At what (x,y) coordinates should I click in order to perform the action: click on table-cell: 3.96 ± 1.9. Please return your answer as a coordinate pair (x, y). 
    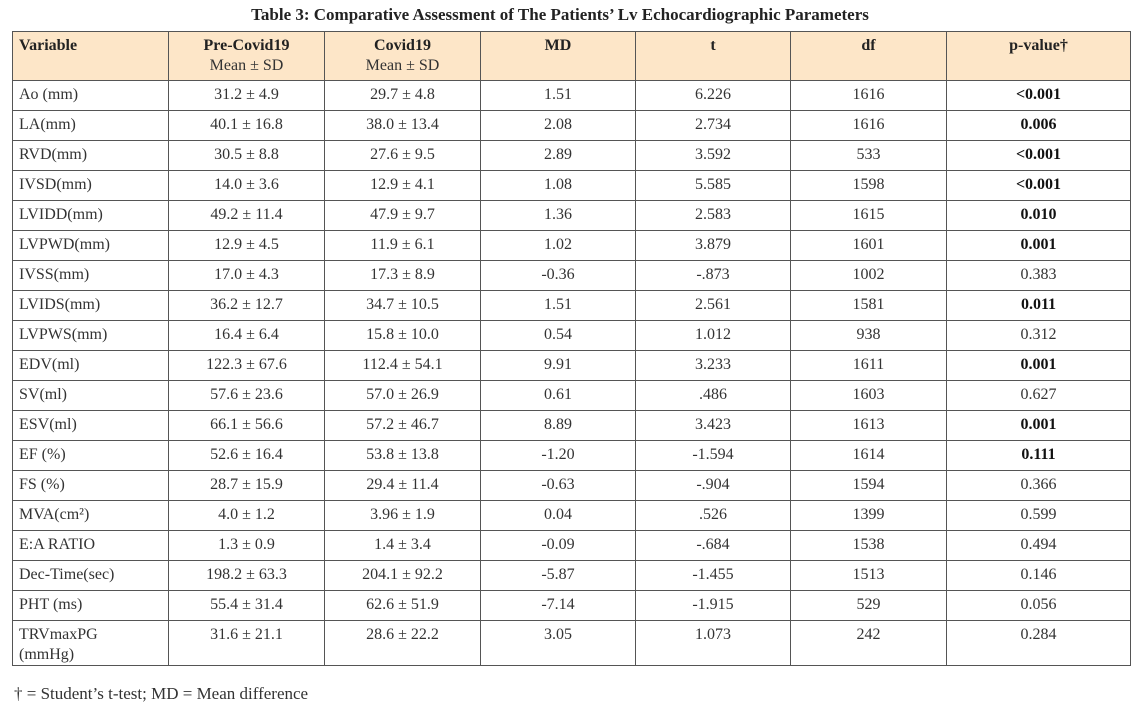
    Looking at the image, I should click on (402, 515).